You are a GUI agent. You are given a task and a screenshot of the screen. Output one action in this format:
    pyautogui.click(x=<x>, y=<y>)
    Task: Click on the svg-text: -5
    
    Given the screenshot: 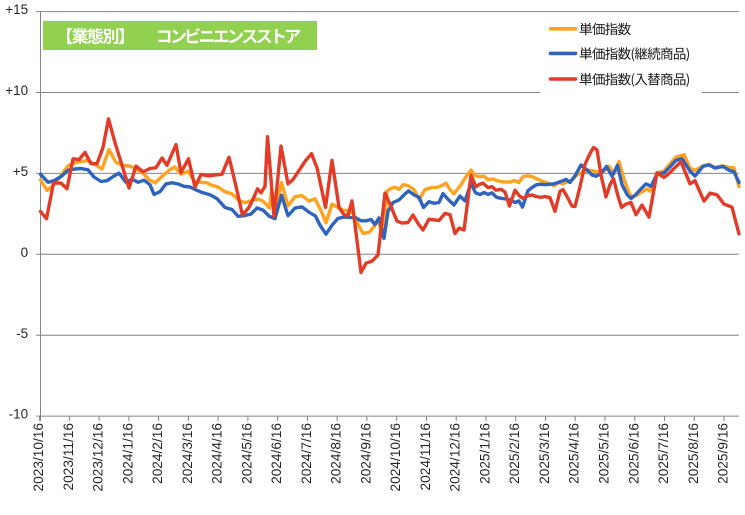 What is the action you would take?
    pyautogui.click(x=22, y=333)
    